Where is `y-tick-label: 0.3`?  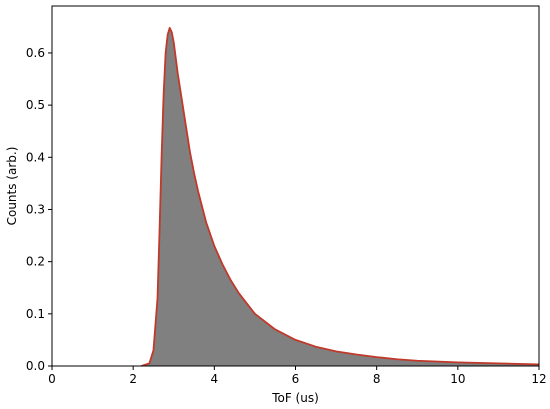 y-tick-label: 0.3 is located at coordinates (35, 209).